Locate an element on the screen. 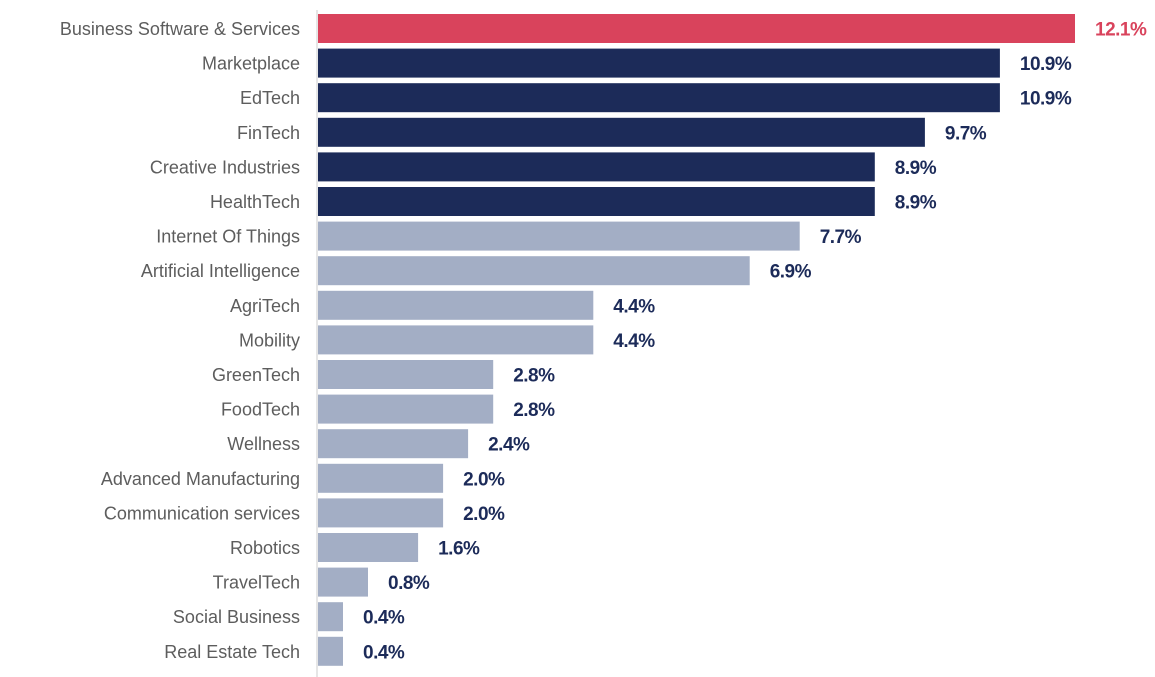 This screenshot has height=677, width=1155. category-label: Social Business is located at coordinates (236, 617).